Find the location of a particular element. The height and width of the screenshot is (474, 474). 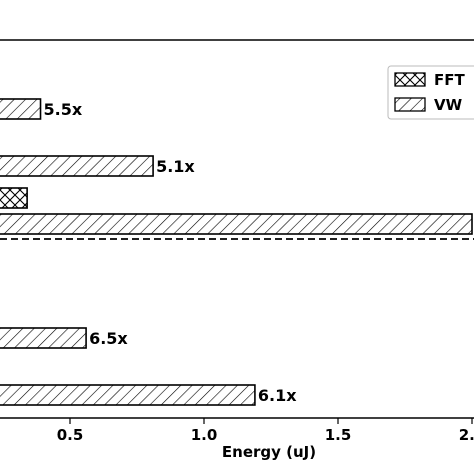

x-tick-label-3: 2.0 is located at coordinates (466, 435).